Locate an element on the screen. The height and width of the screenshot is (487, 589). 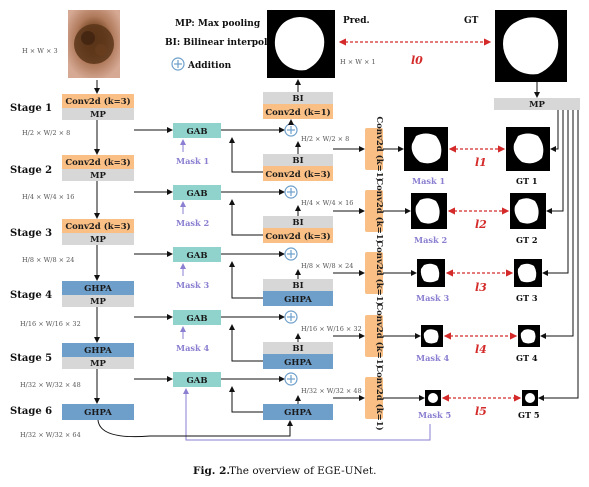
encoder-dim: H/32 × W/32 × 64 is located at coordinates (50, 435).